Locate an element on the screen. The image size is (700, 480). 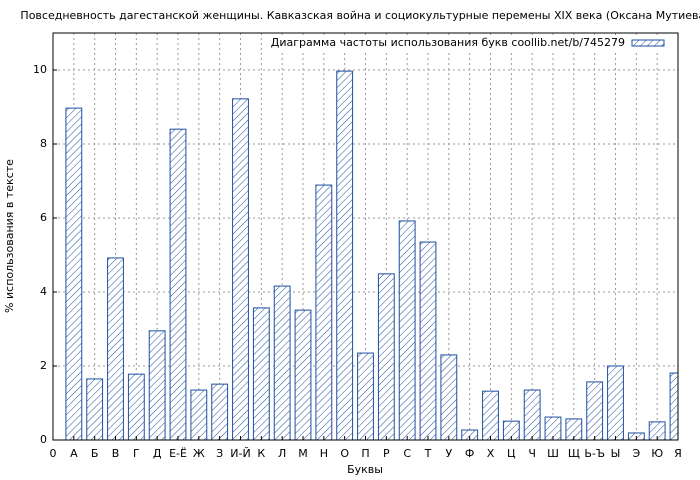
x-tick-label: У is located at coordinates (448, 453).